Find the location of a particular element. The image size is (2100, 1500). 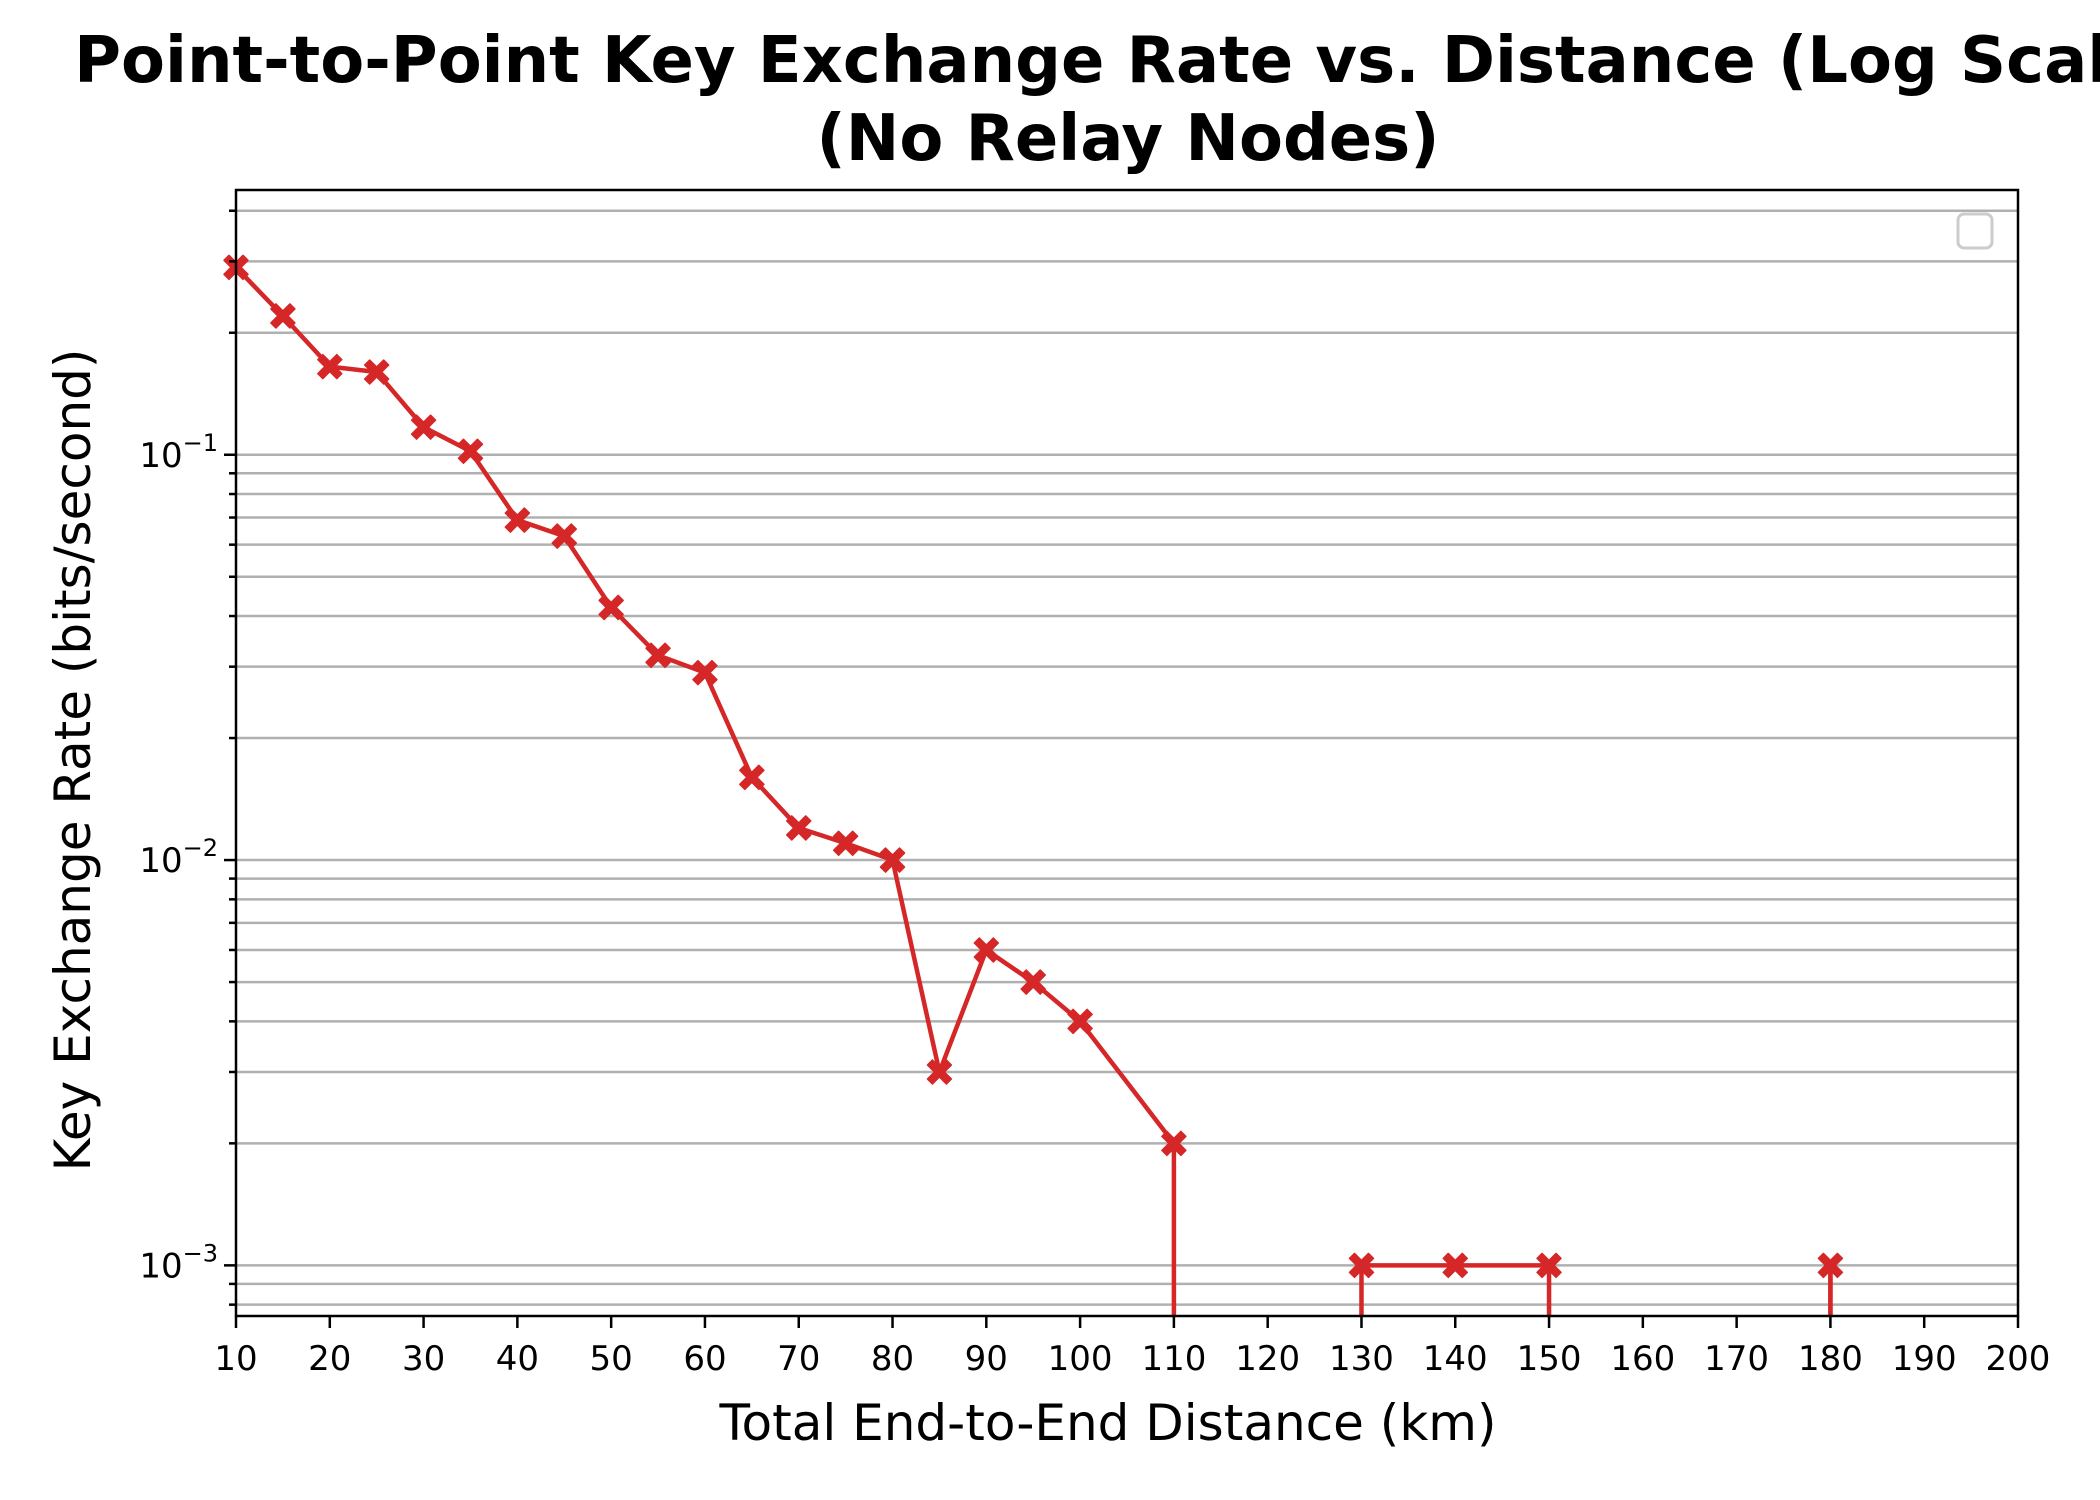

x-tick-label: 130 is located at coordinates (1361, 1359).